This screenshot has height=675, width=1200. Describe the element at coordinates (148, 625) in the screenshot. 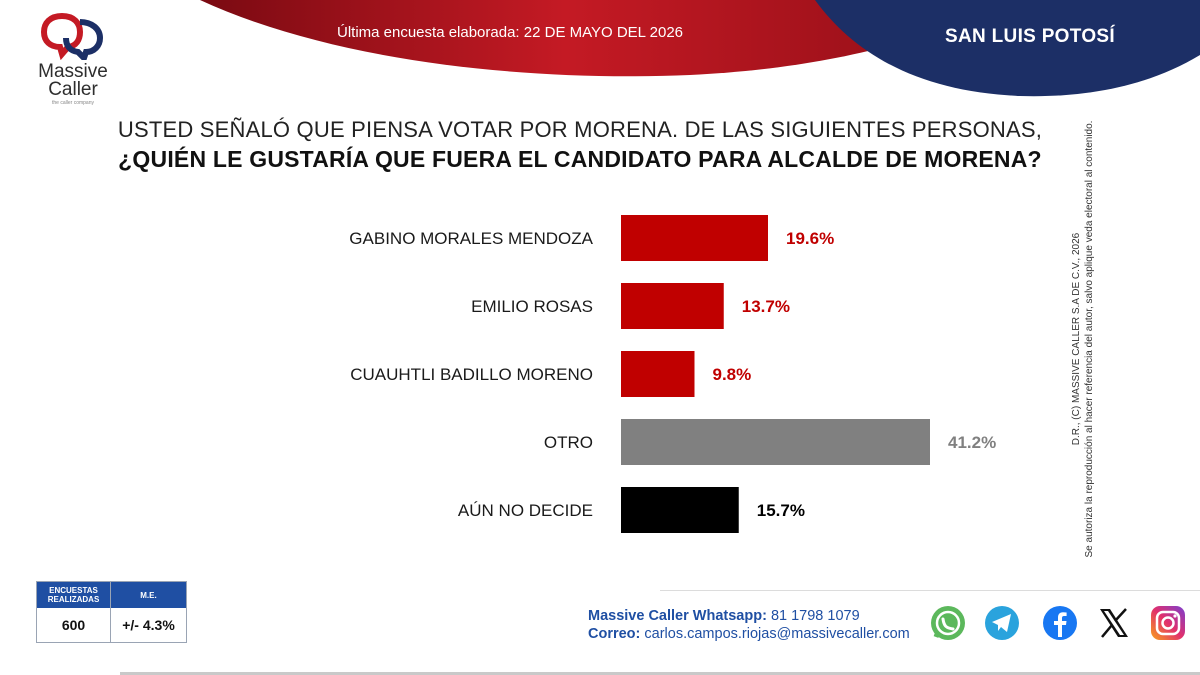

I see `margin-error-value: +/- 4.3%` at that location.